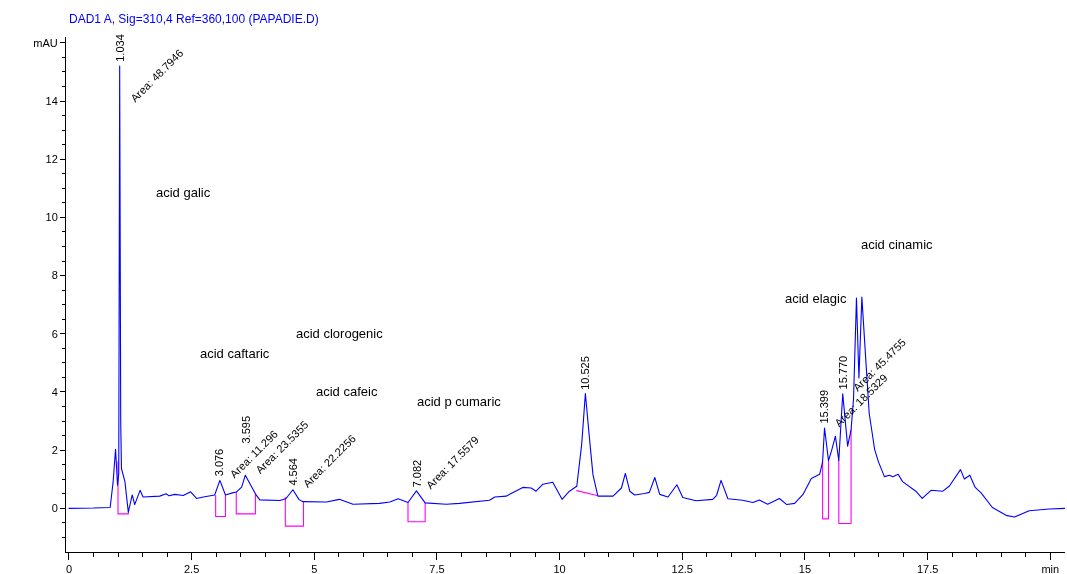  I want to click on y-tick-label: 6, so click(54, 333).